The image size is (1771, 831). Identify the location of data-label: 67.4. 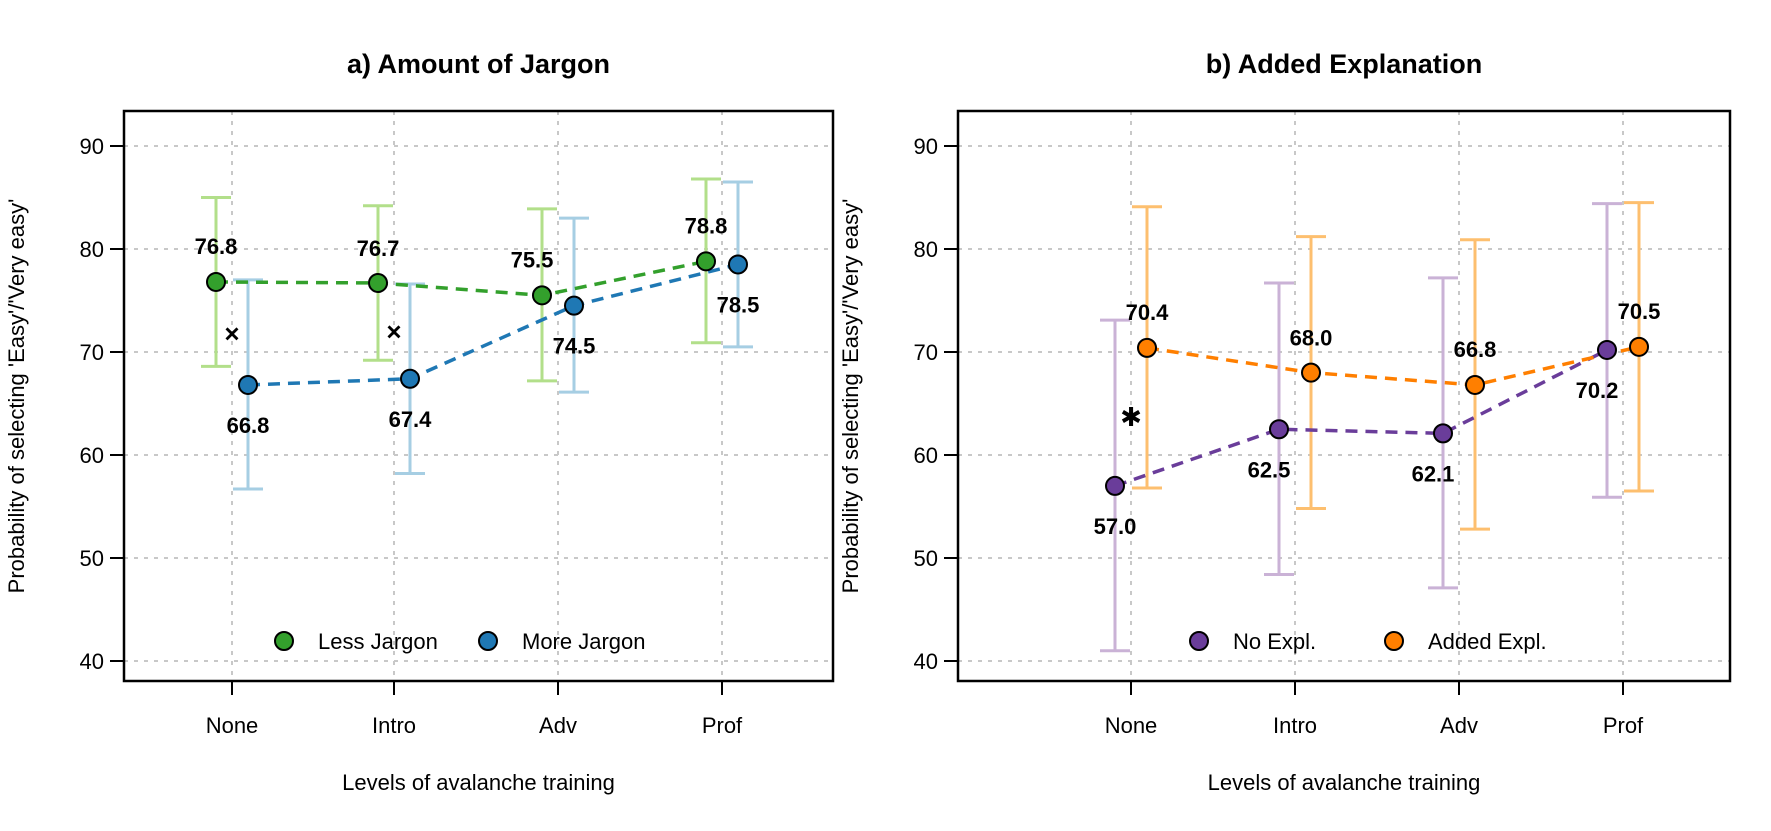
(411, 419).